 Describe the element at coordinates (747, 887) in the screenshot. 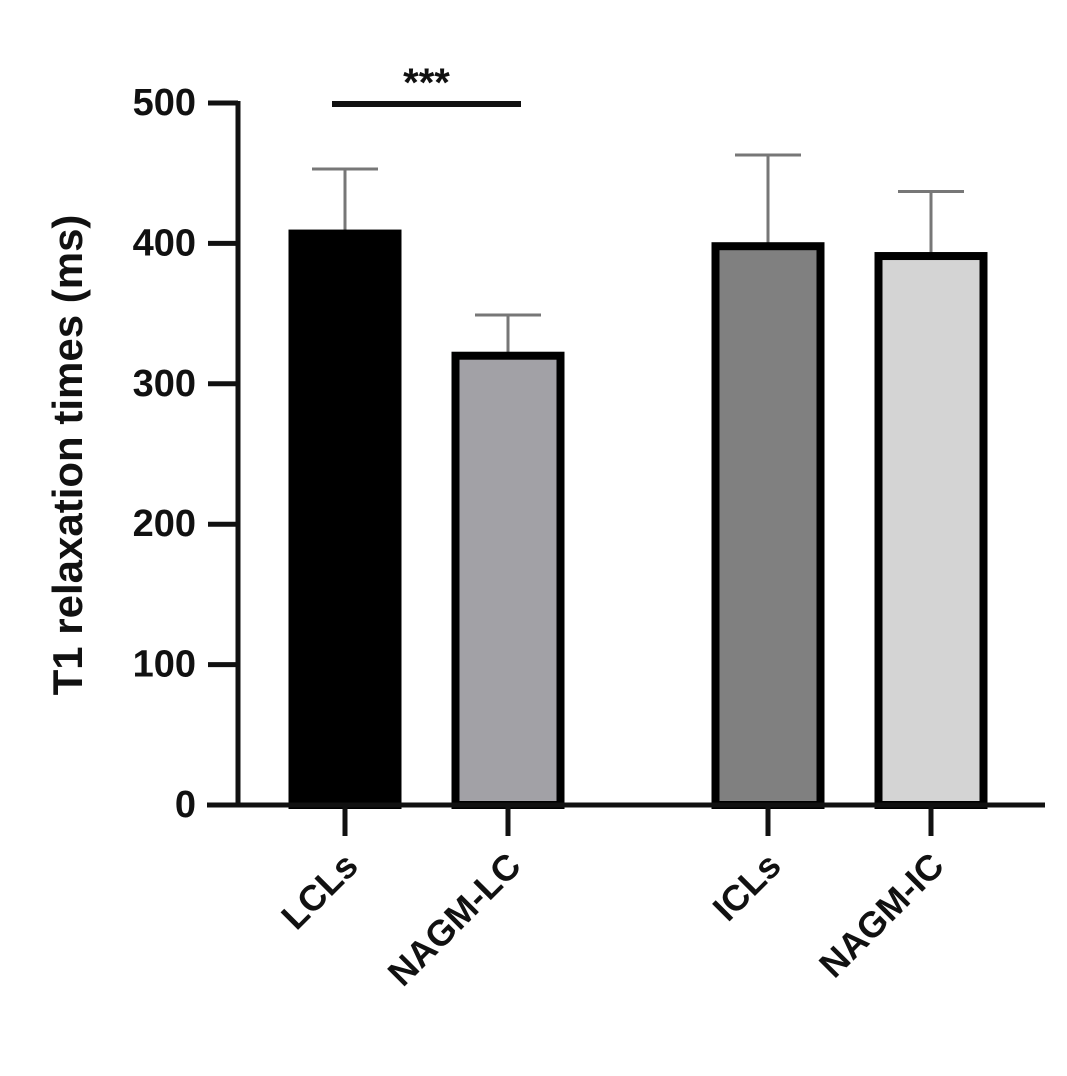

I see `x-tick-label: ICLs` at that location.